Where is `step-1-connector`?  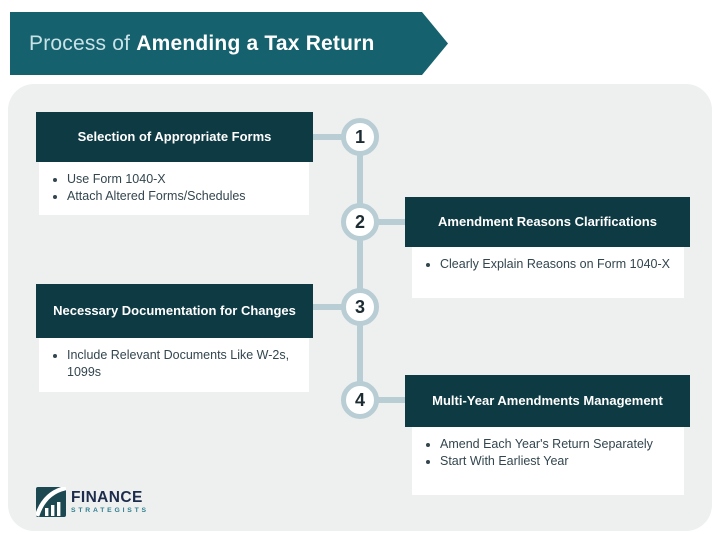
step-1-connector is located at coordinates (328, 137).